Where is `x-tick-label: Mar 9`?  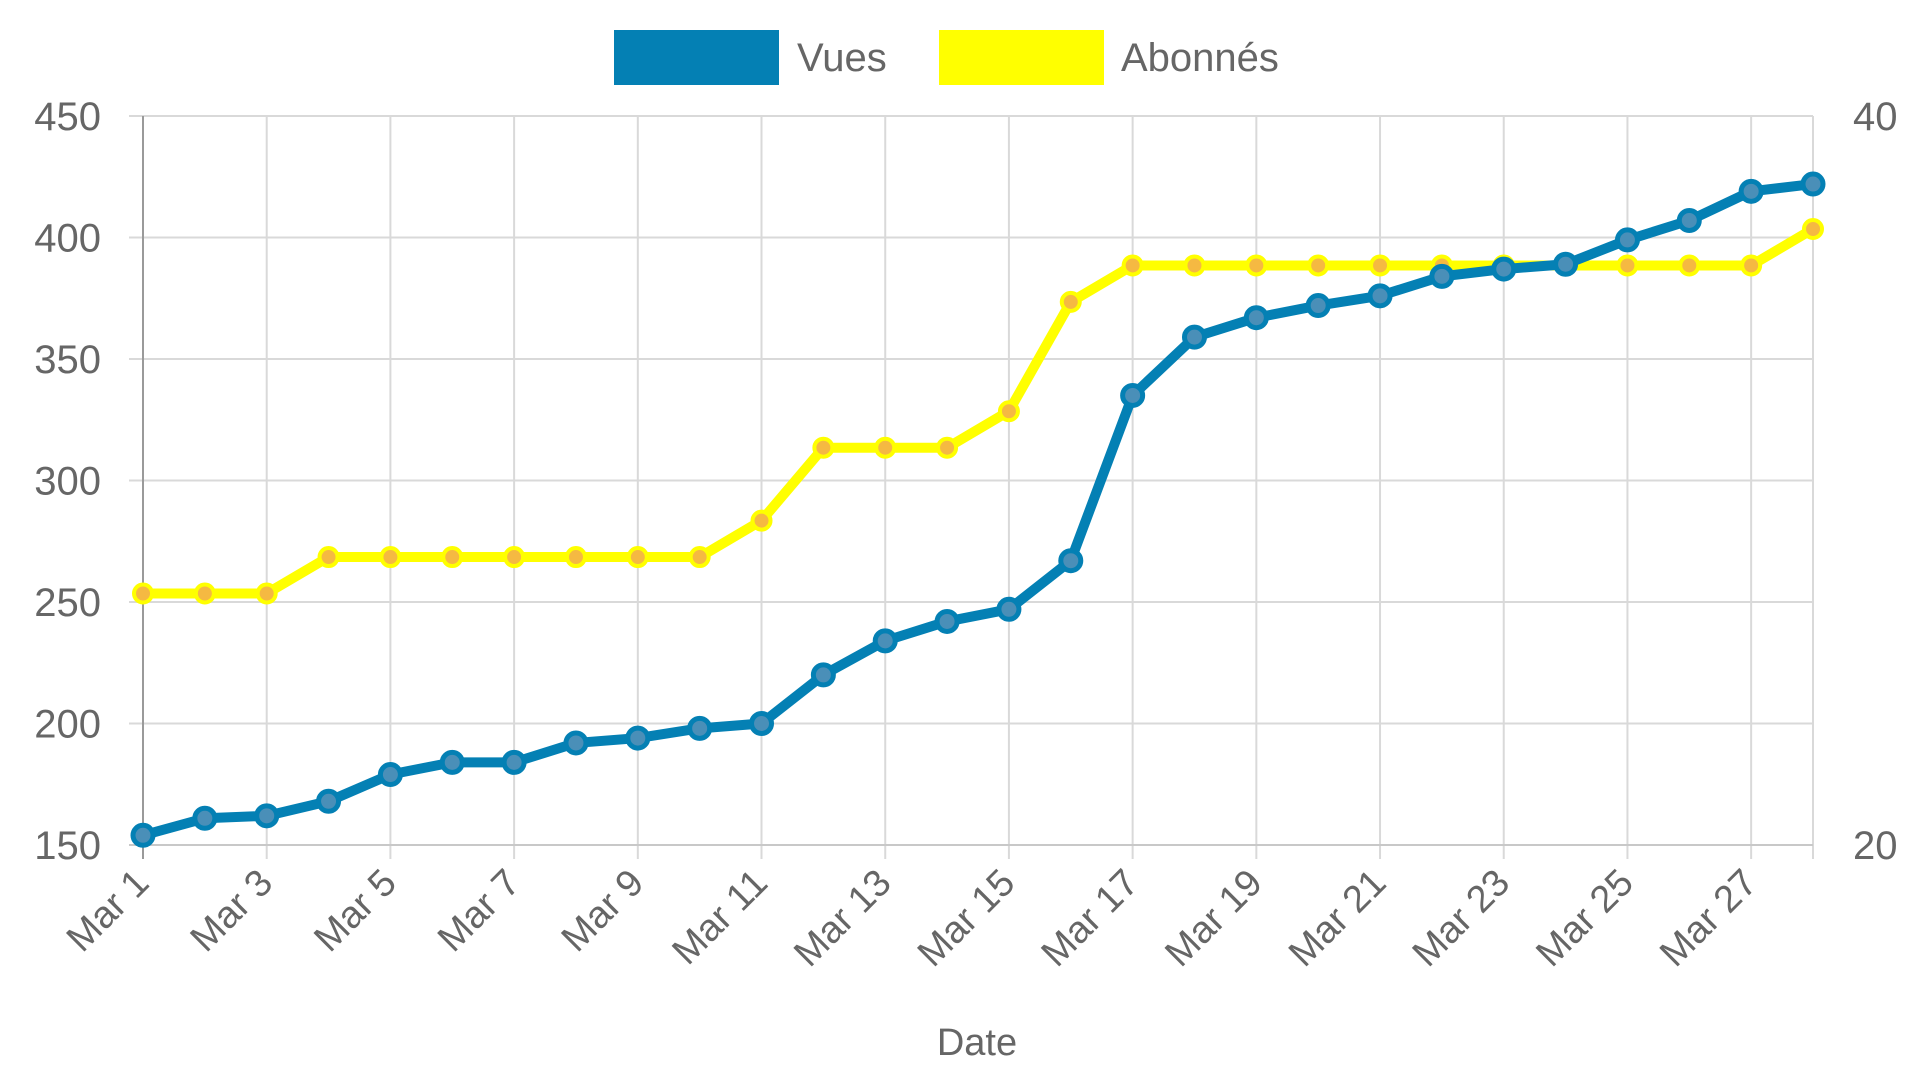
x-tick-label: Mar 9 is located at coordinates (603, 911).